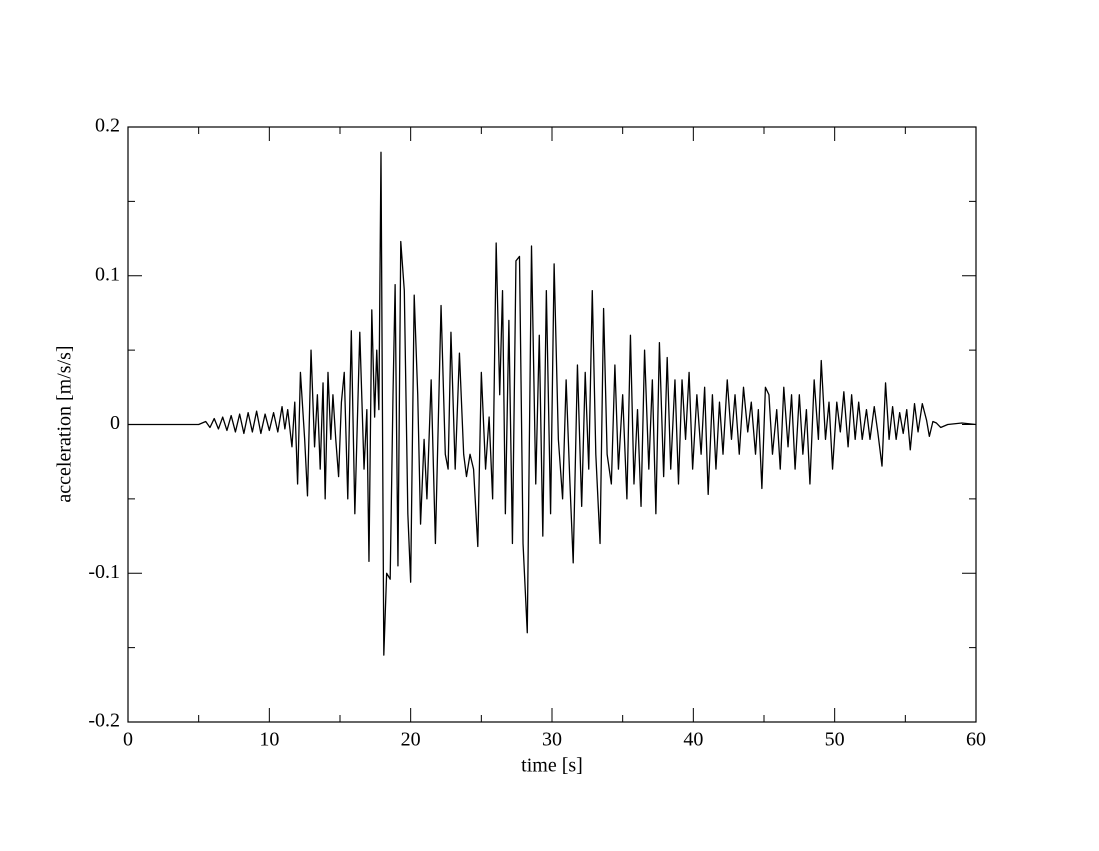 Image resolution: width=1099 pixels, height=851 pixels. Describe the element at coordinates (104, 721) in the screenshot. I see `y-tick-label: -0.2` at that location.